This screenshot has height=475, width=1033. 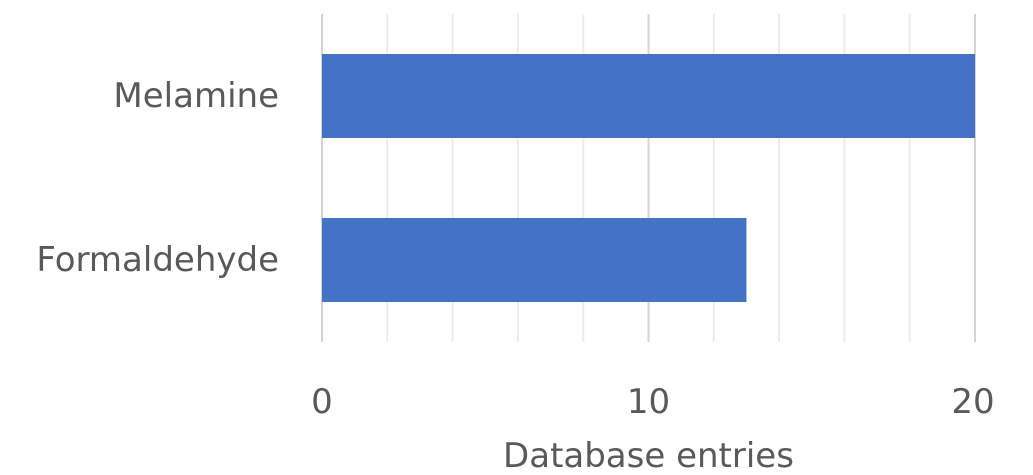 I want to click on x-tick-label-10: 10, so click(x=648, y=402).